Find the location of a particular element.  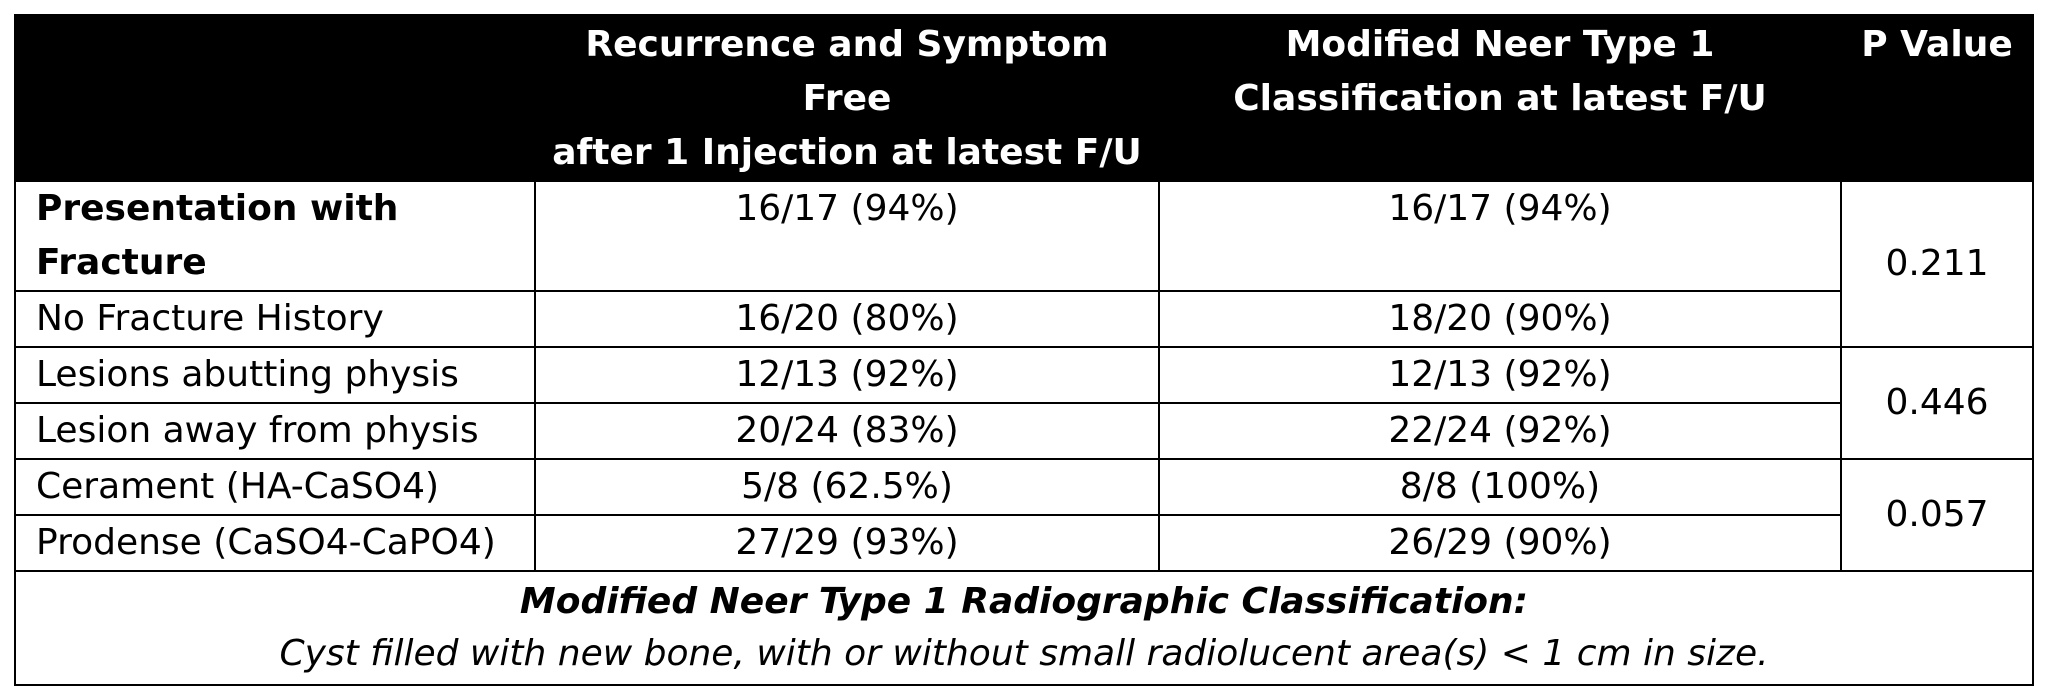

row-label: Prodense (CaSO4-CaPO4) is located at coordinates (275, 543).